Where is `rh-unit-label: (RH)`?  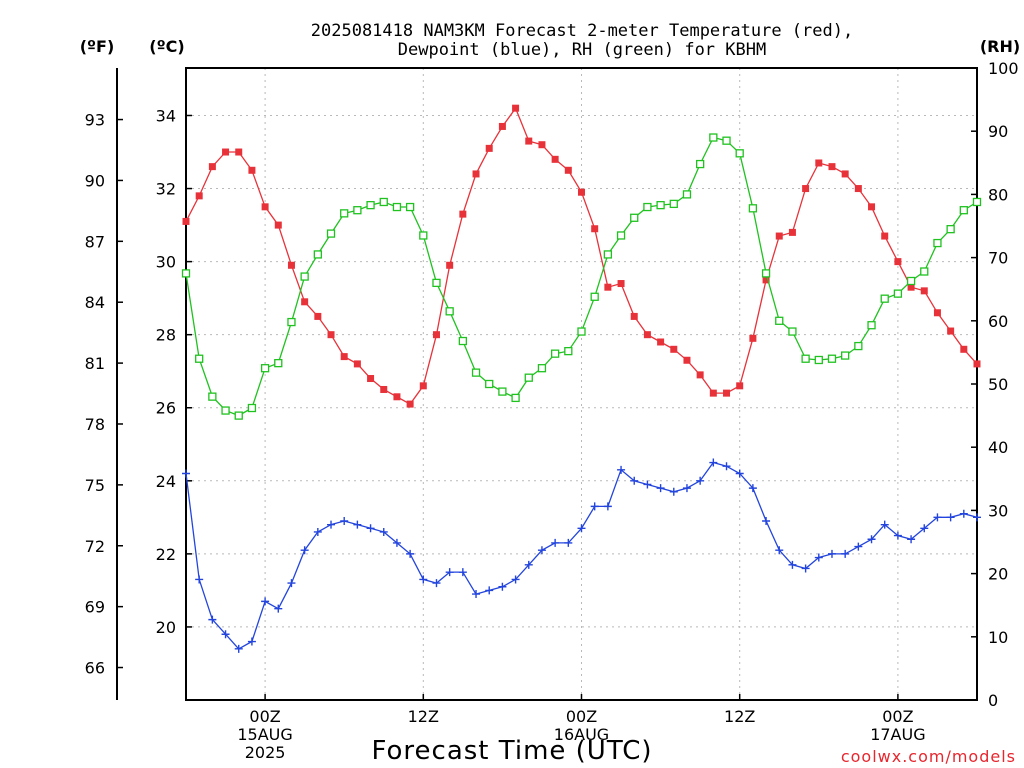 rh-unit-label: (RH) is located at coordinates (1000, 46).